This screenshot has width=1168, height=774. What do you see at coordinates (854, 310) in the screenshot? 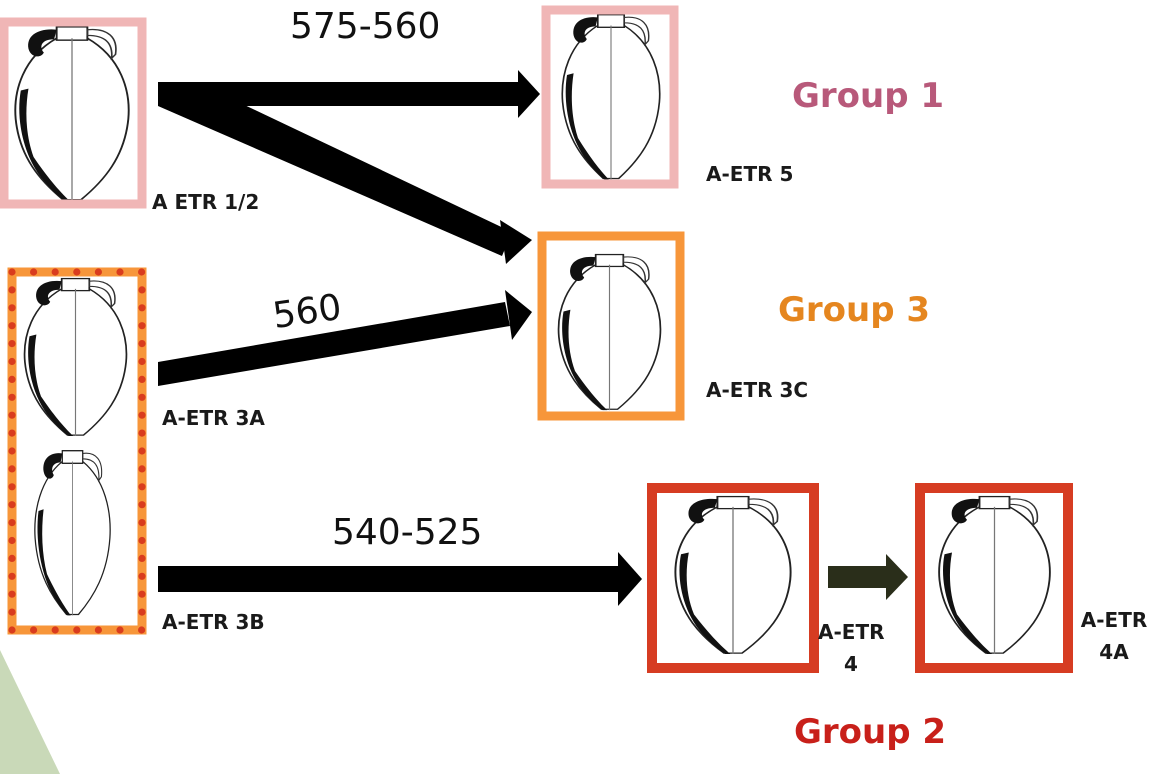
I see `group-3-label: Group 3` at bounding box center [854, 310].